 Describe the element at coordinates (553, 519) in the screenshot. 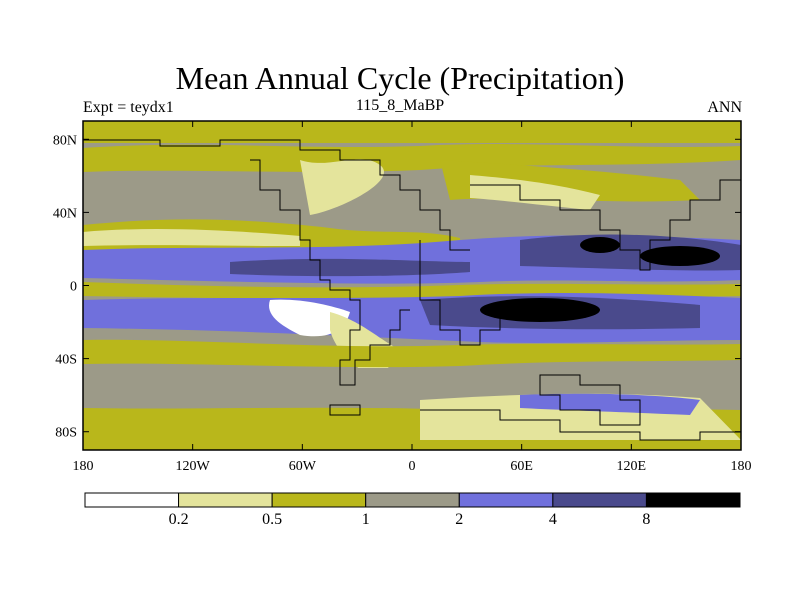

I see `colorbar-label: 4` at that location.